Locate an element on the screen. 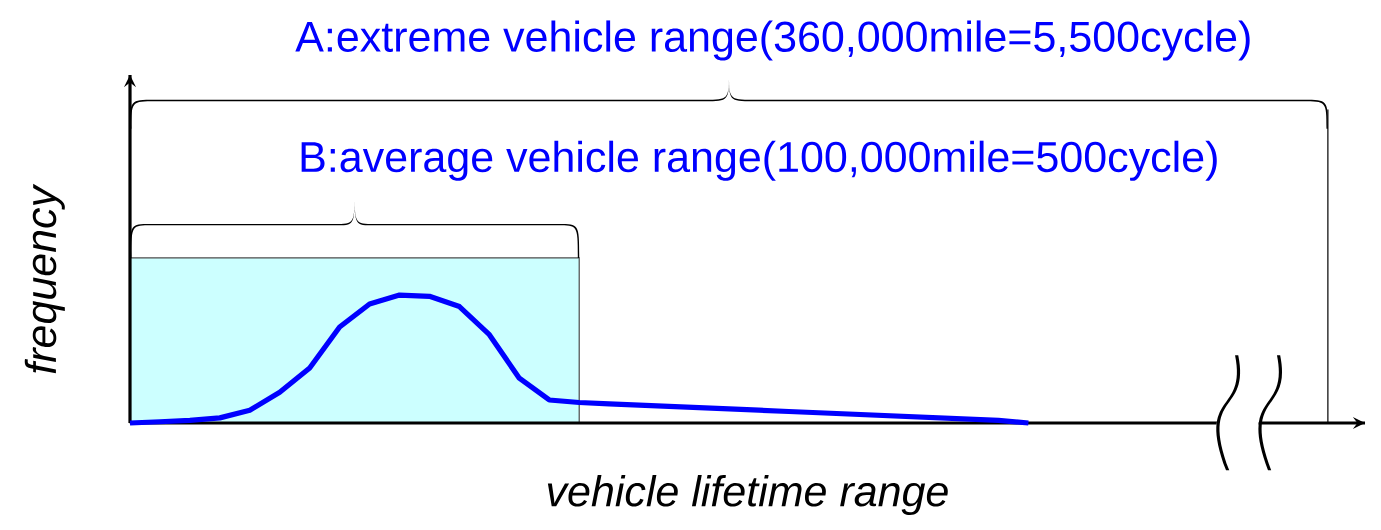 The image size is (1381, 530). x-axis-title: vehicle lifetime range is located at coordinates (747, 495).